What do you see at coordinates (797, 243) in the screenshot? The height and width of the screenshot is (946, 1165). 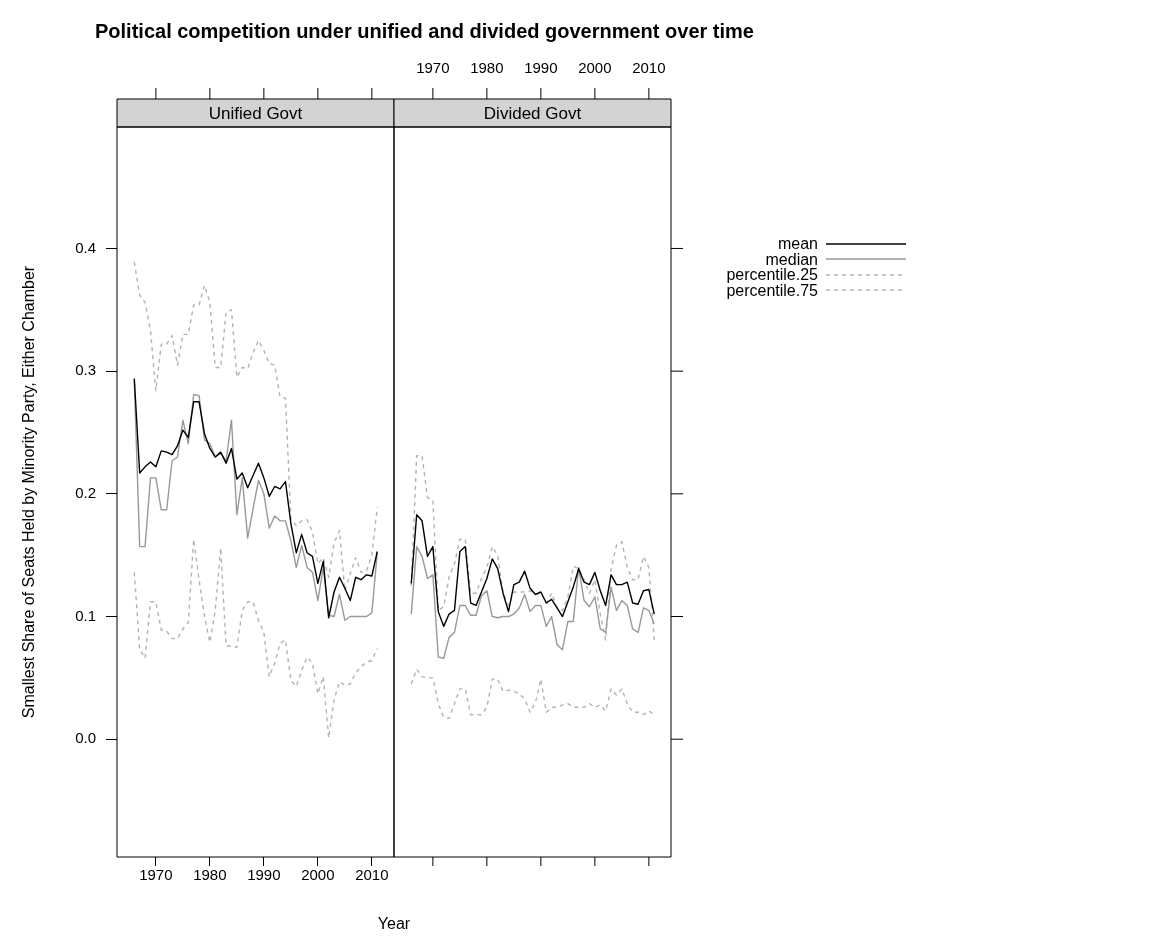 I see `legend-label: mean` at bounding box center [797, 243].